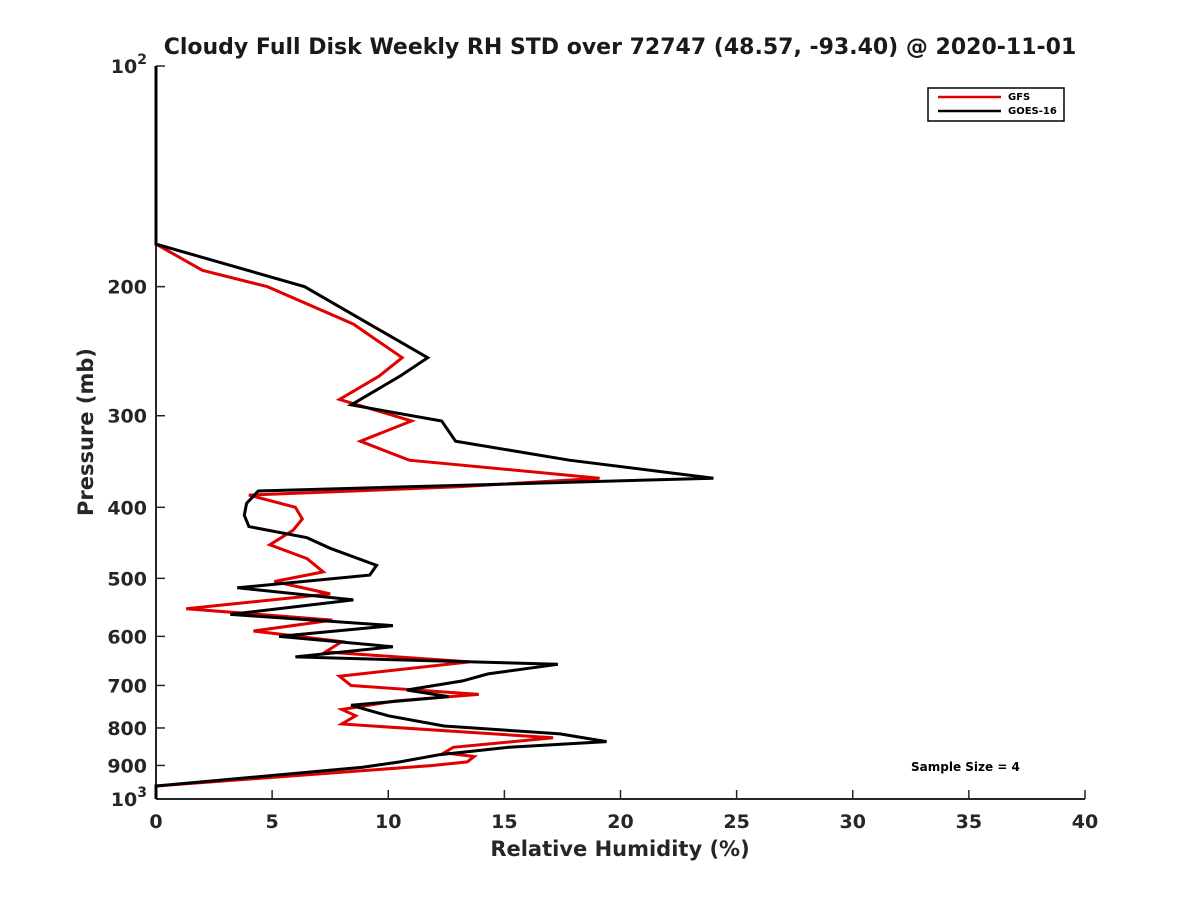 Image resolution: width=1200 pixels, height=900 pixels. I want to click on y-tick-label: 900, so click(127, 766).